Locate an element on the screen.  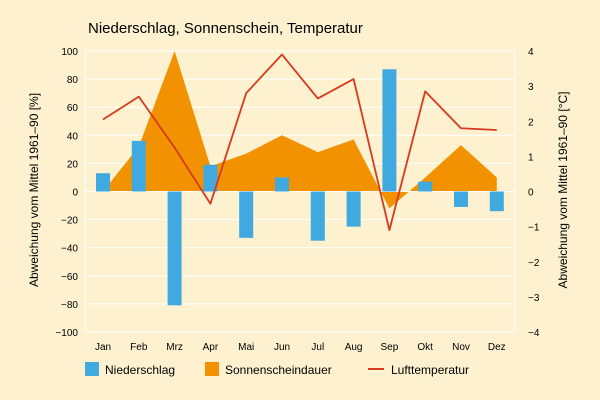
bar-niederschlag-apr is located at coordinates (210, 178).